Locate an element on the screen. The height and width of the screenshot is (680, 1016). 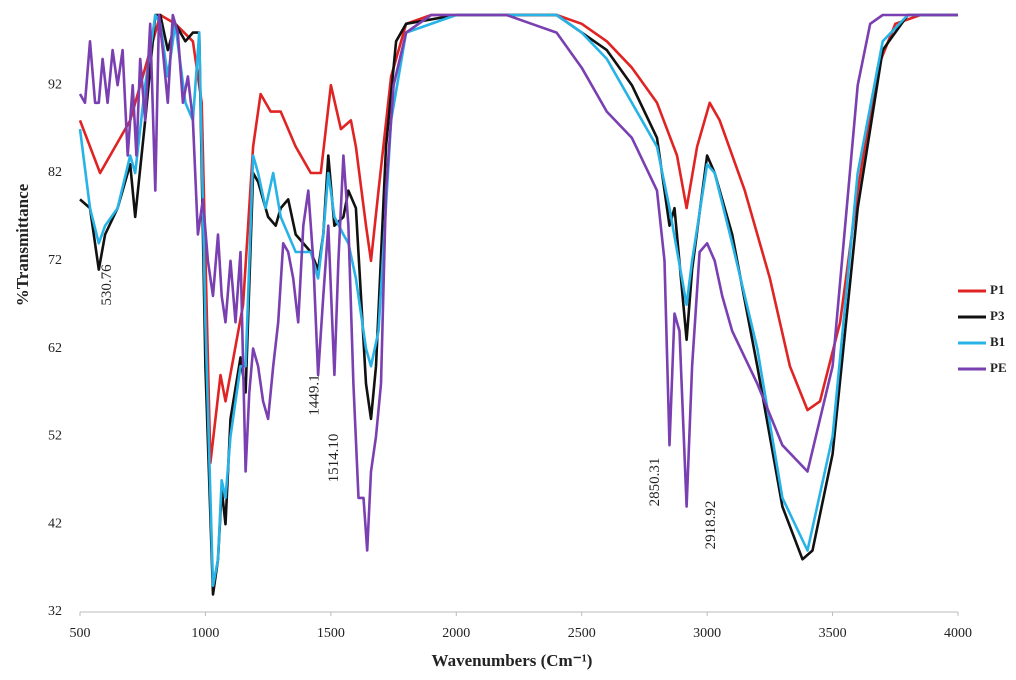
peak-annotation: 1449.1 is located at coordinates (315, 394).